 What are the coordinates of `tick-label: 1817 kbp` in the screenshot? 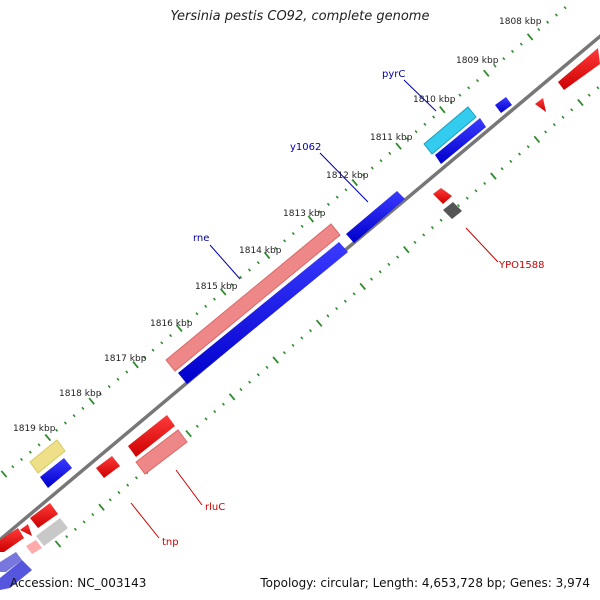 It's located at (125, 359).